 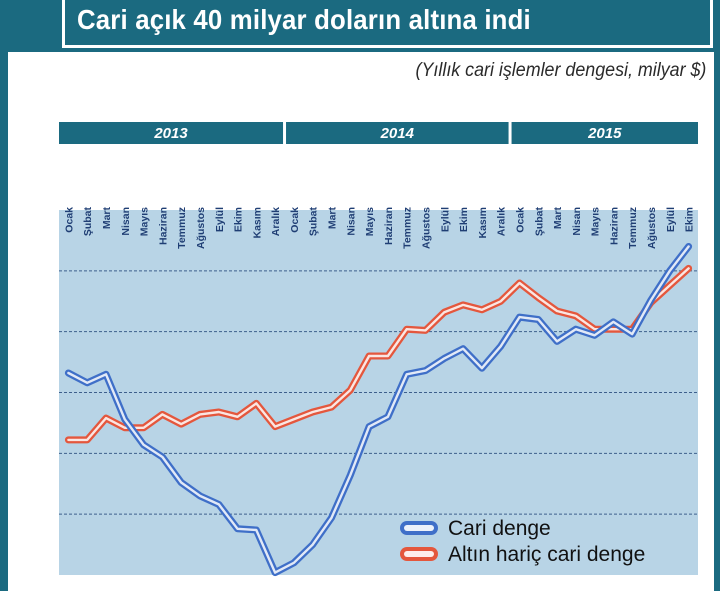 What do you see at coordinates (304, 19) in the screenshot?
I see `chart-title: Cari açık 40 milyar doların altına indi` at bounding box center [304, 19].